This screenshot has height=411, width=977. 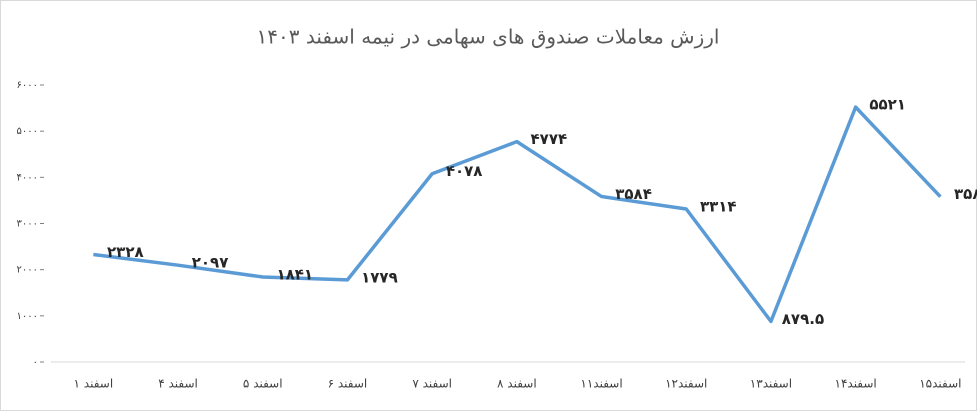 What do you see at coordinates (633, 194) in the screenshot?
I see `data-label: ۳۵۸۴` at bounding box center [633, 194].